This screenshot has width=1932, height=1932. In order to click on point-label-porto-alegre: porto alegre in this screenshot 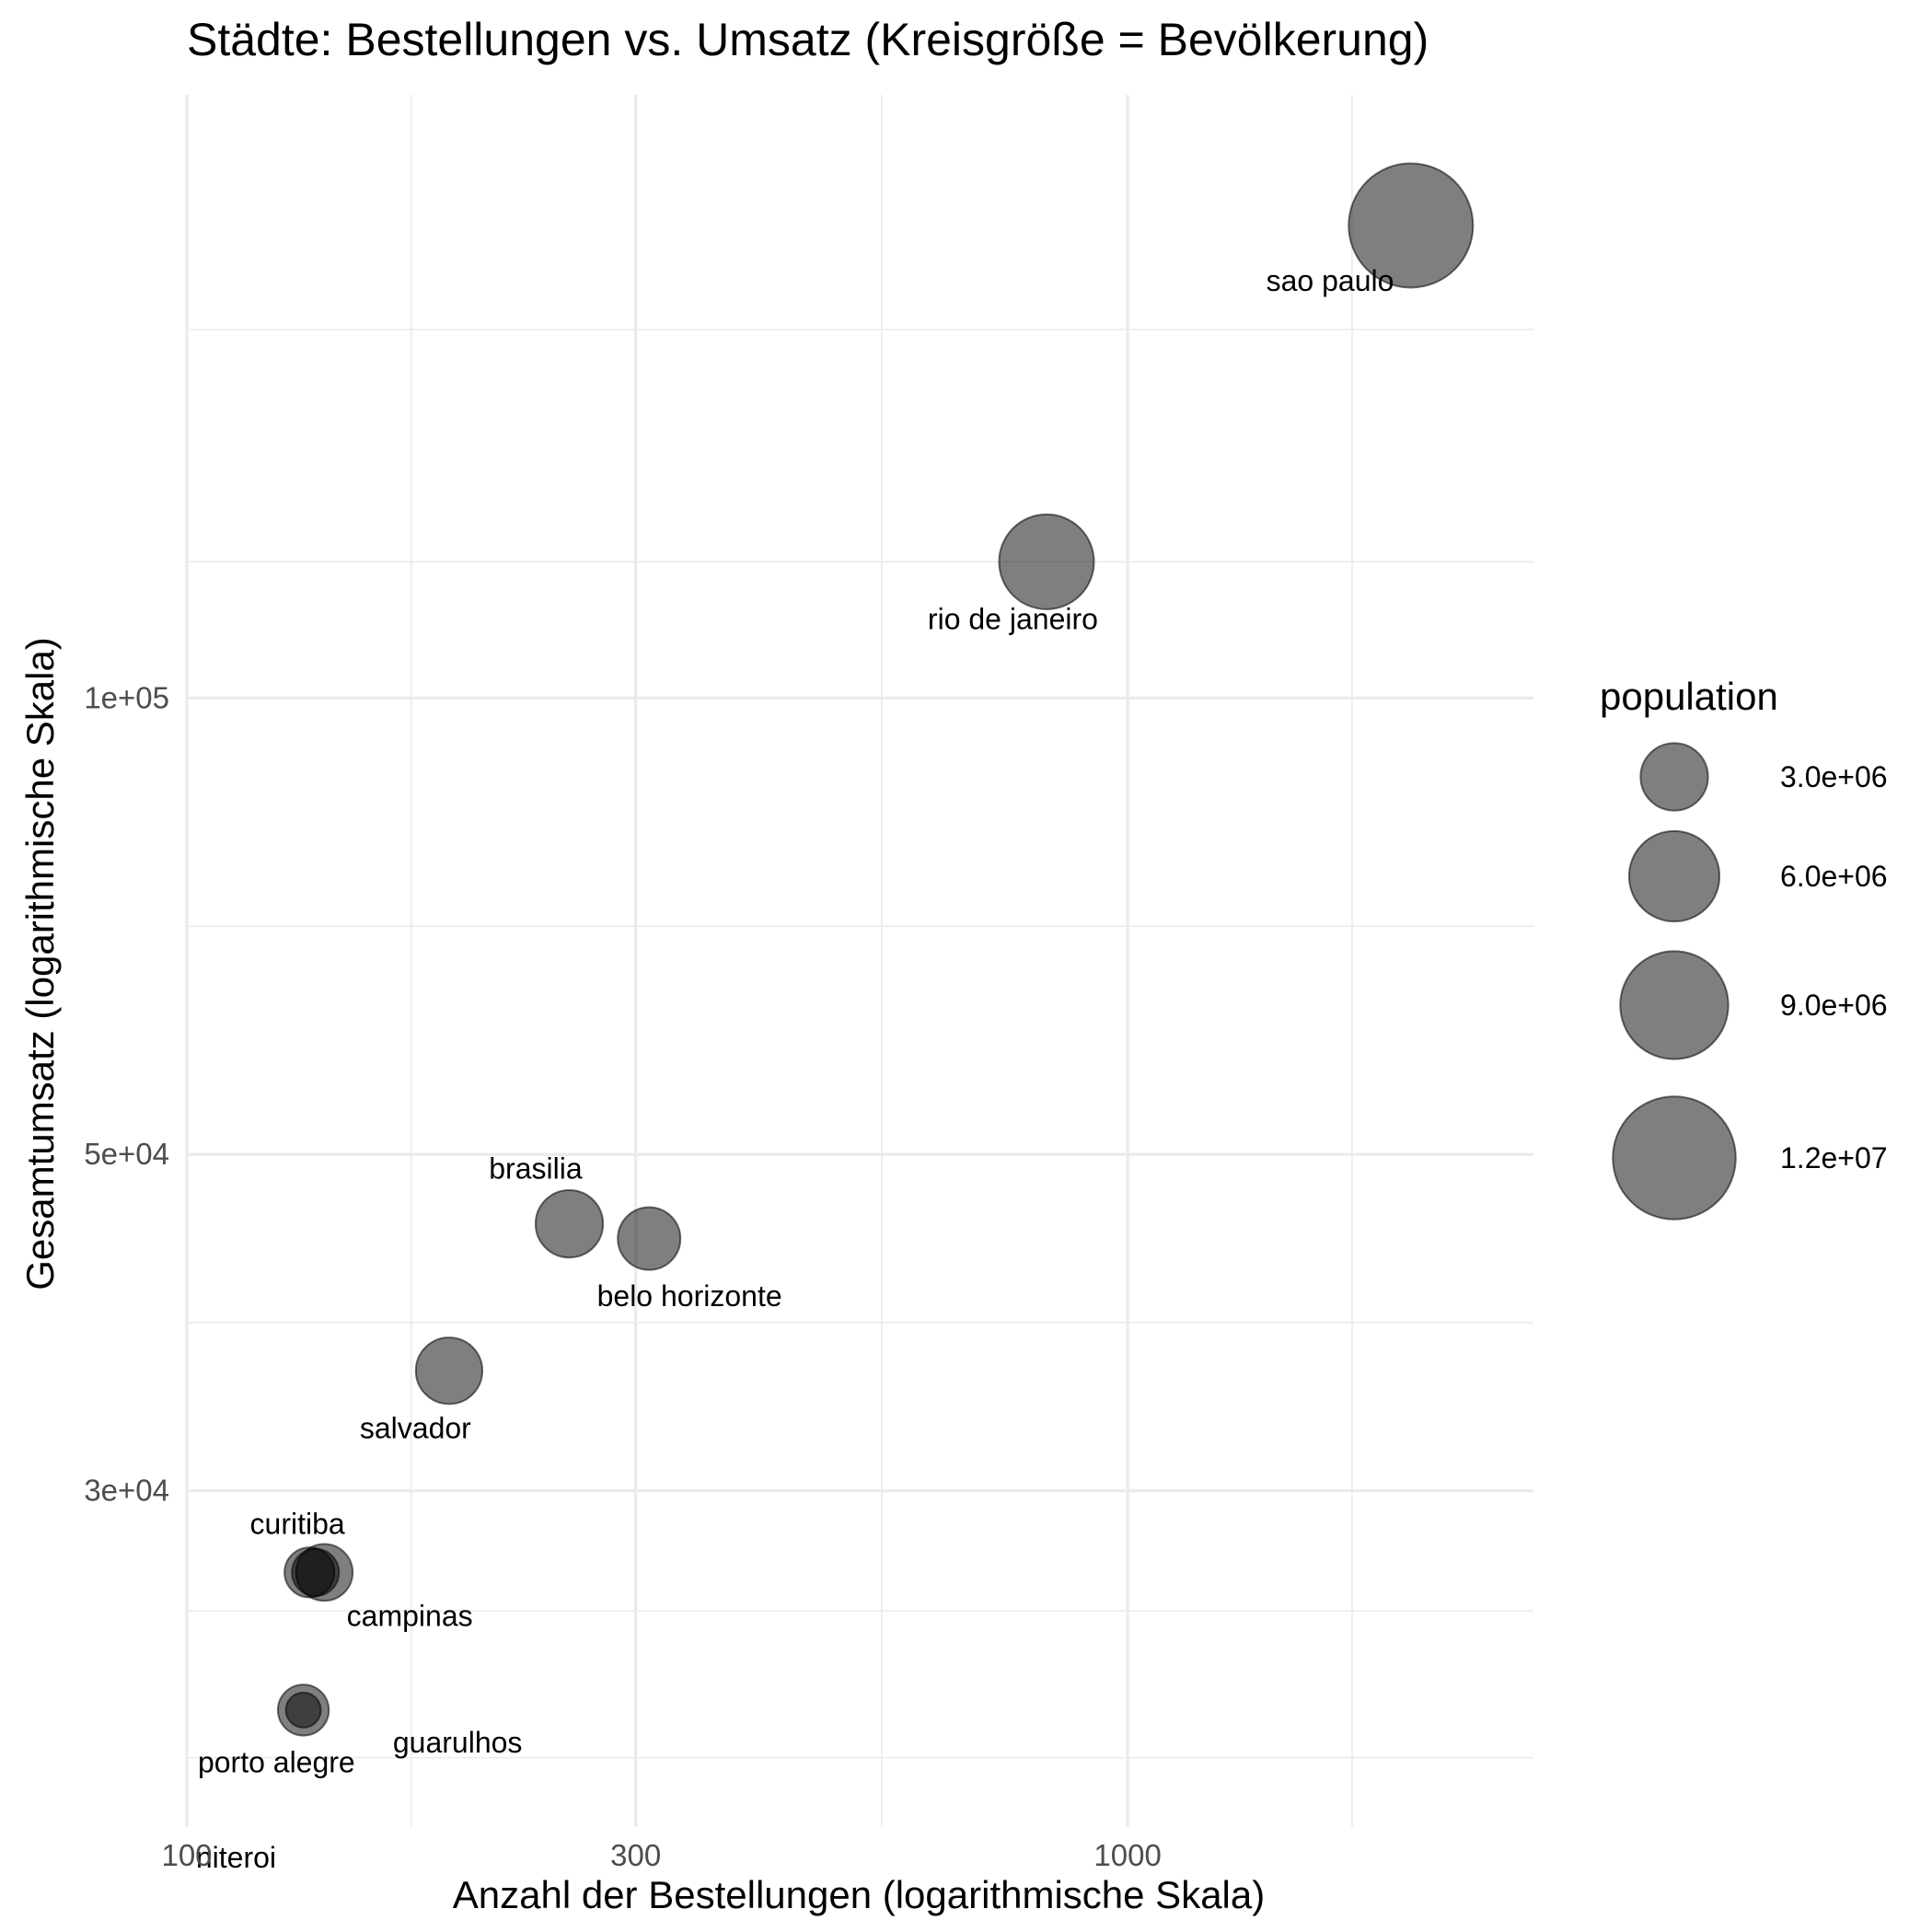, I will do `click(277, 1762)`.